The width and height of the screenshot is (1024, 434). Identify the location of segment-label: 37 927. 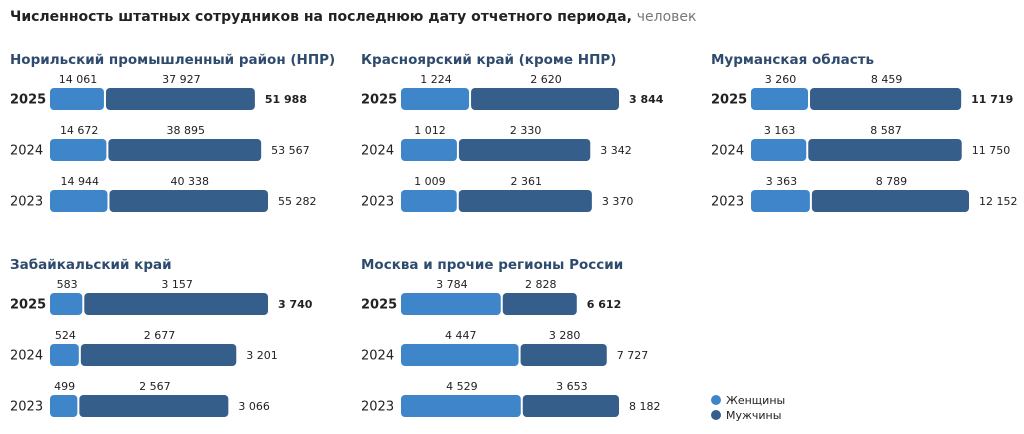
(181, 79).